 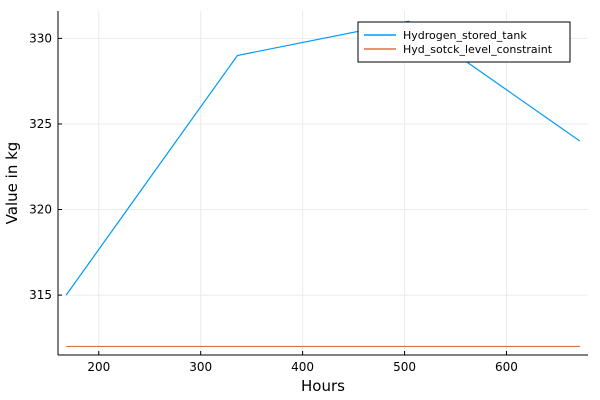 I want to click on x-tick-label: 200, so click(x=98, y=367).